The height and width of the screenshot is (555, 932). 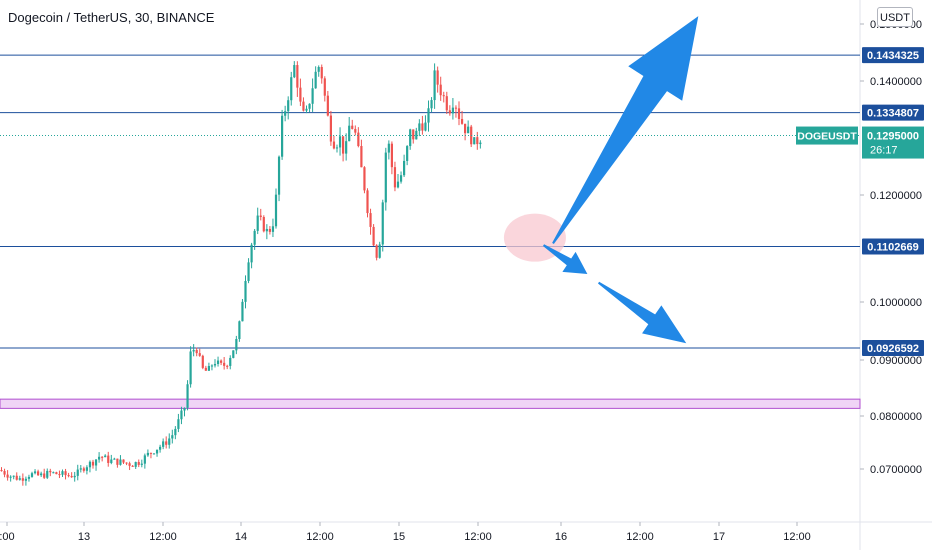 What do you see at coordinates (893, 349) in the screenshot?
I see `level-price-label: 0.0926592` at bounding box center [893, 349].